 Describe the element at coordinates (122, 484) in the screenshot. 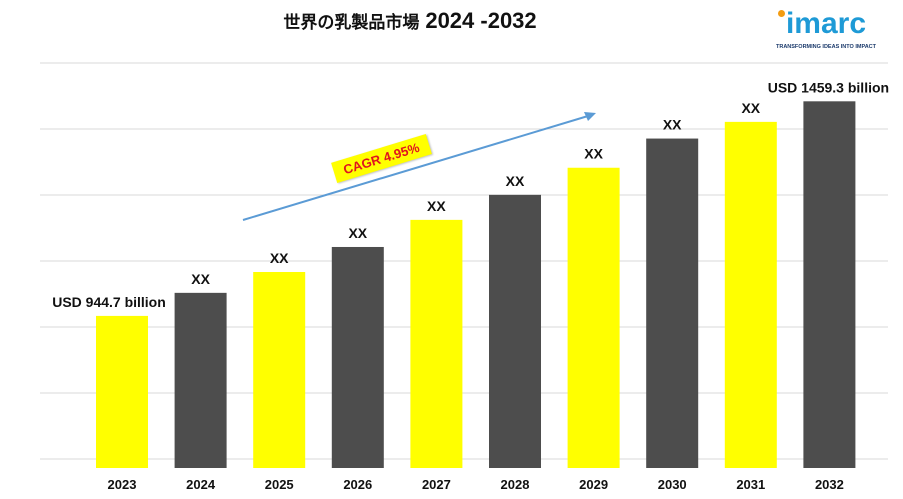

I see `x-tick-label: 2023` at that location.